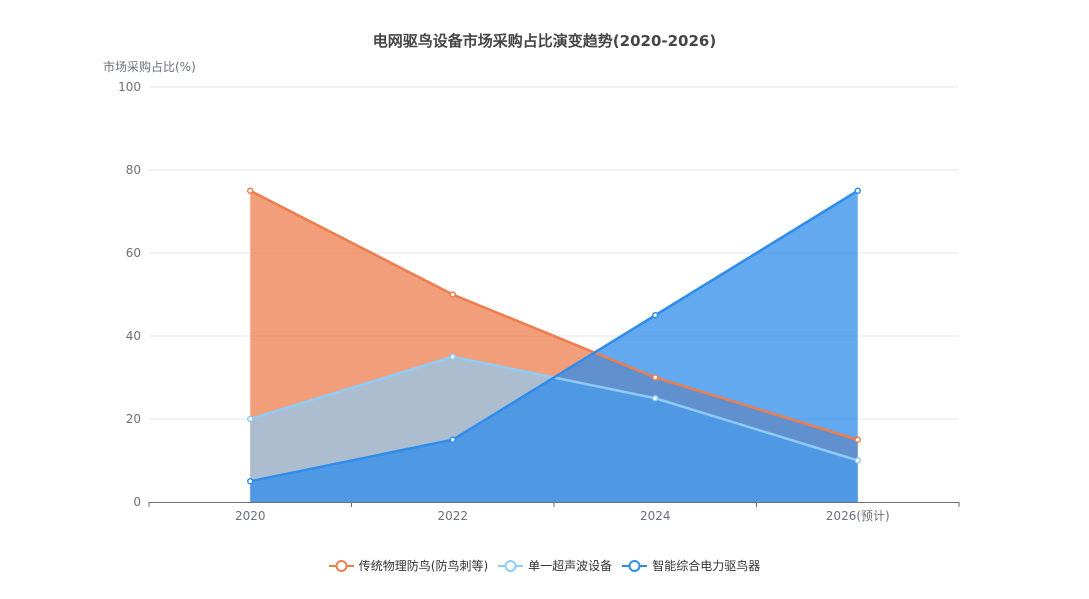 The width and height of the screenshot is (1089, 599). Describe the element at coordinates (133, 253) in the screenshot. I see `y-tick-label: 60` at that location.